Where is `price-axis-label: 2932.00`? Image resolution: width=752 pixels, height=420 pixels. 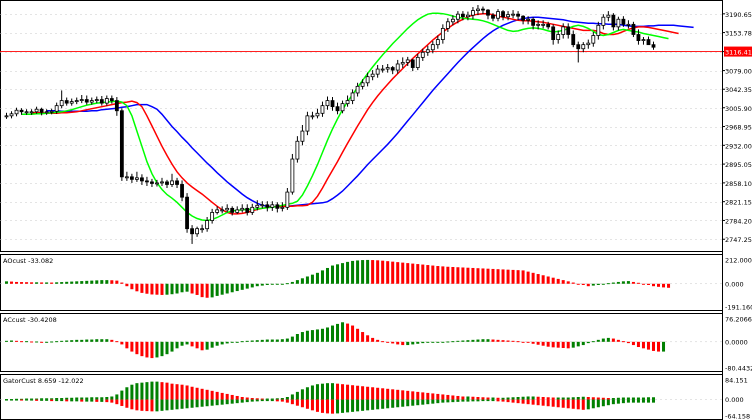 price-axis-label: 2932.00 is located at coordinates (738, 146).